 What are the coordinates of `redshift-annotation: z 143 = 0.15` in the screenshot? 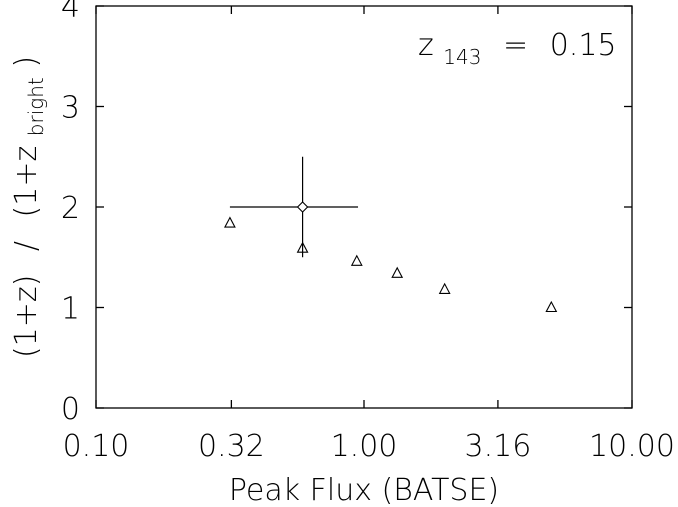 It's located at (517, 50).